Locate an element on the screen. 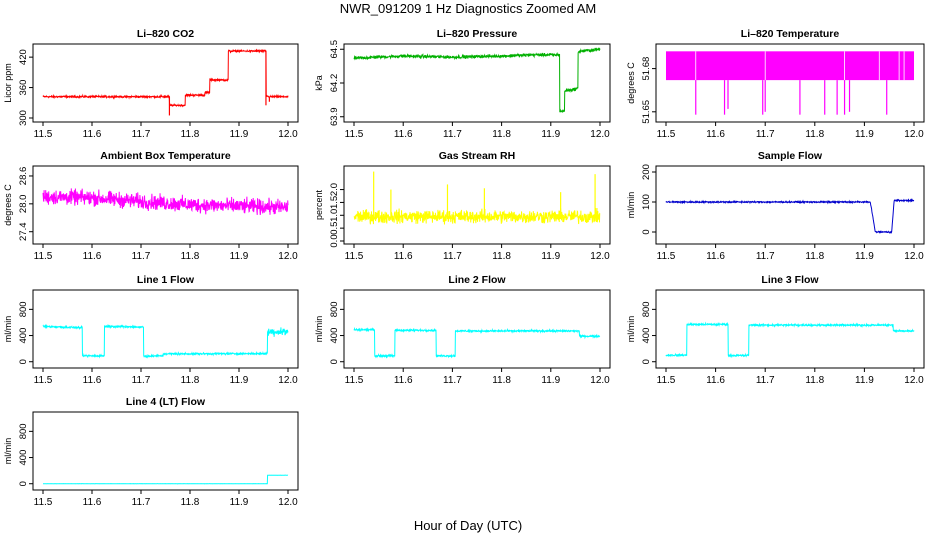  y-tick-label: 300 is located at coordinates (23, 118).